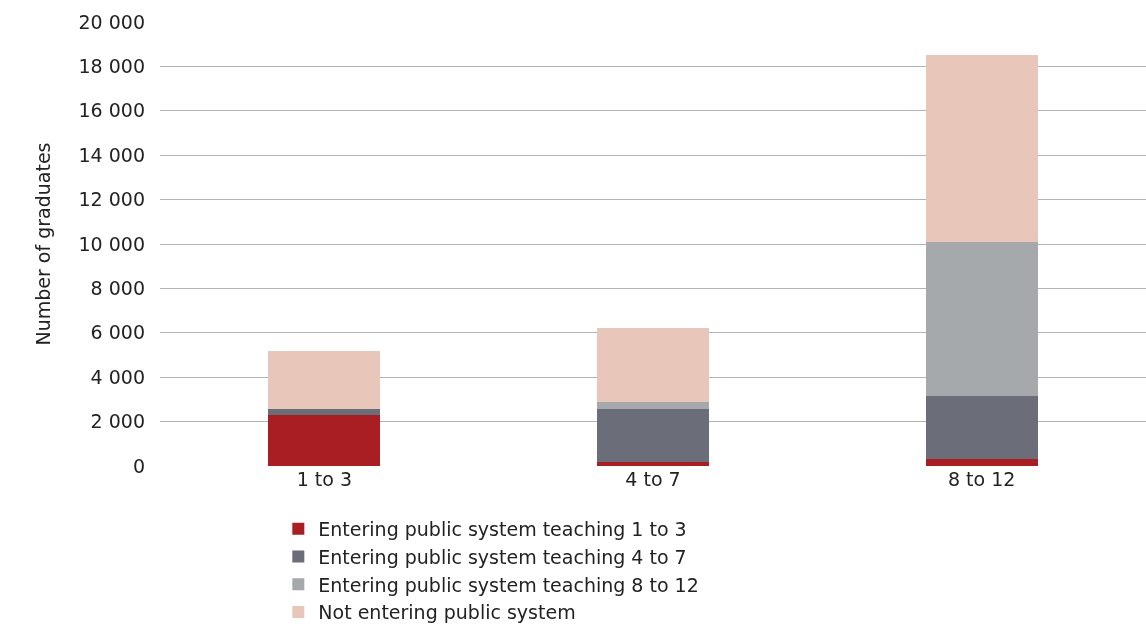 The image size is (1146, 631). I want to click on x-tick-label: 1 to 3, so click(324, 479).